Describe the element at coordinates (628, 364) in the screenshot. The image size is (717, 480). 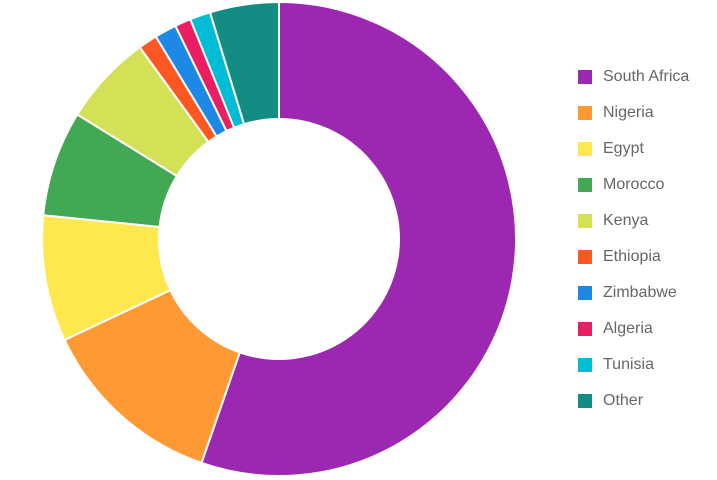
I see `legend-label: Tunisia` at that location.